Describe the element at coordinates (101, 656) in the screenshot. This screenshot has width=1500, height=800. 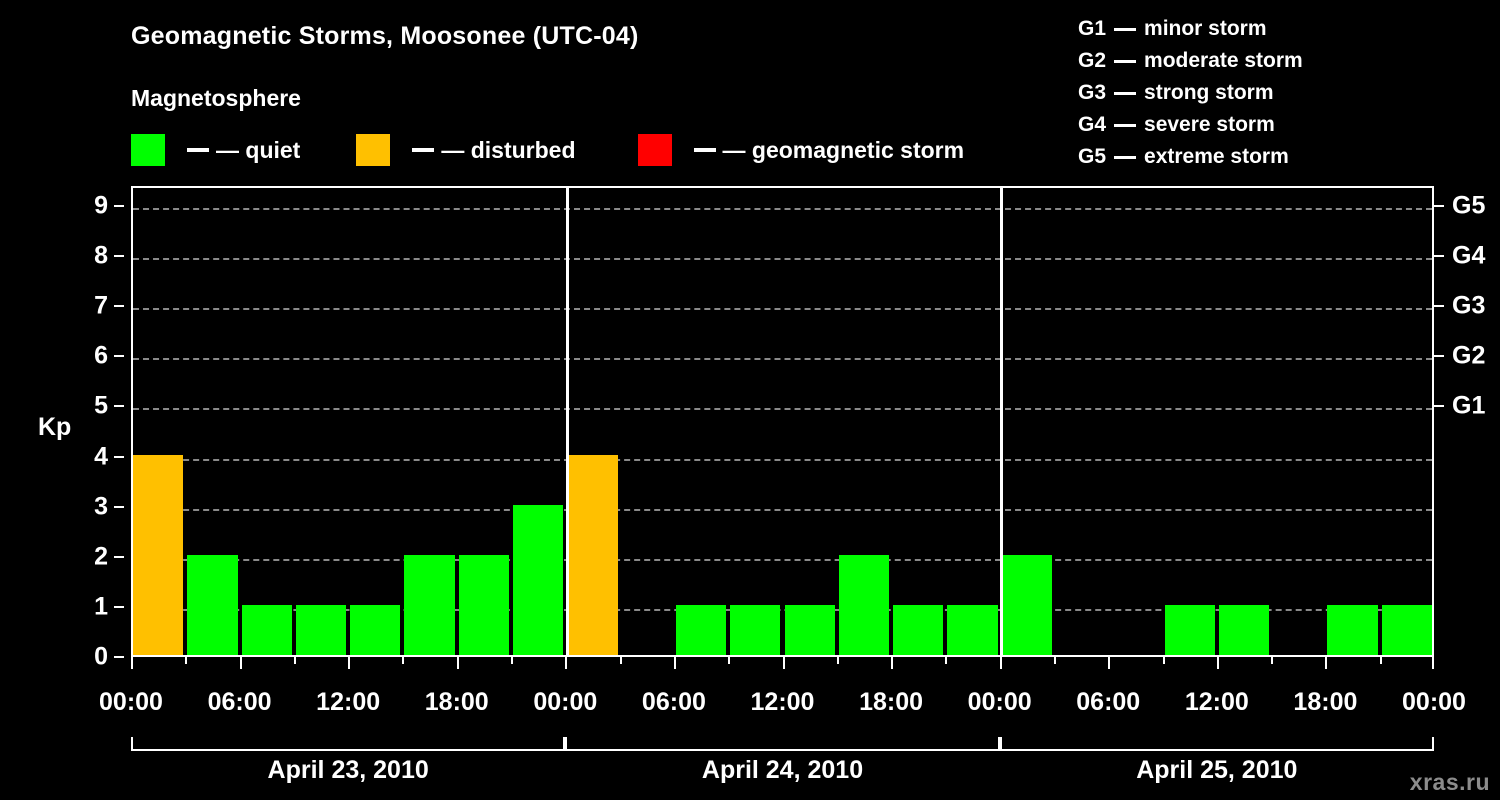
I see `y-tick-label-0: 0` at that location.